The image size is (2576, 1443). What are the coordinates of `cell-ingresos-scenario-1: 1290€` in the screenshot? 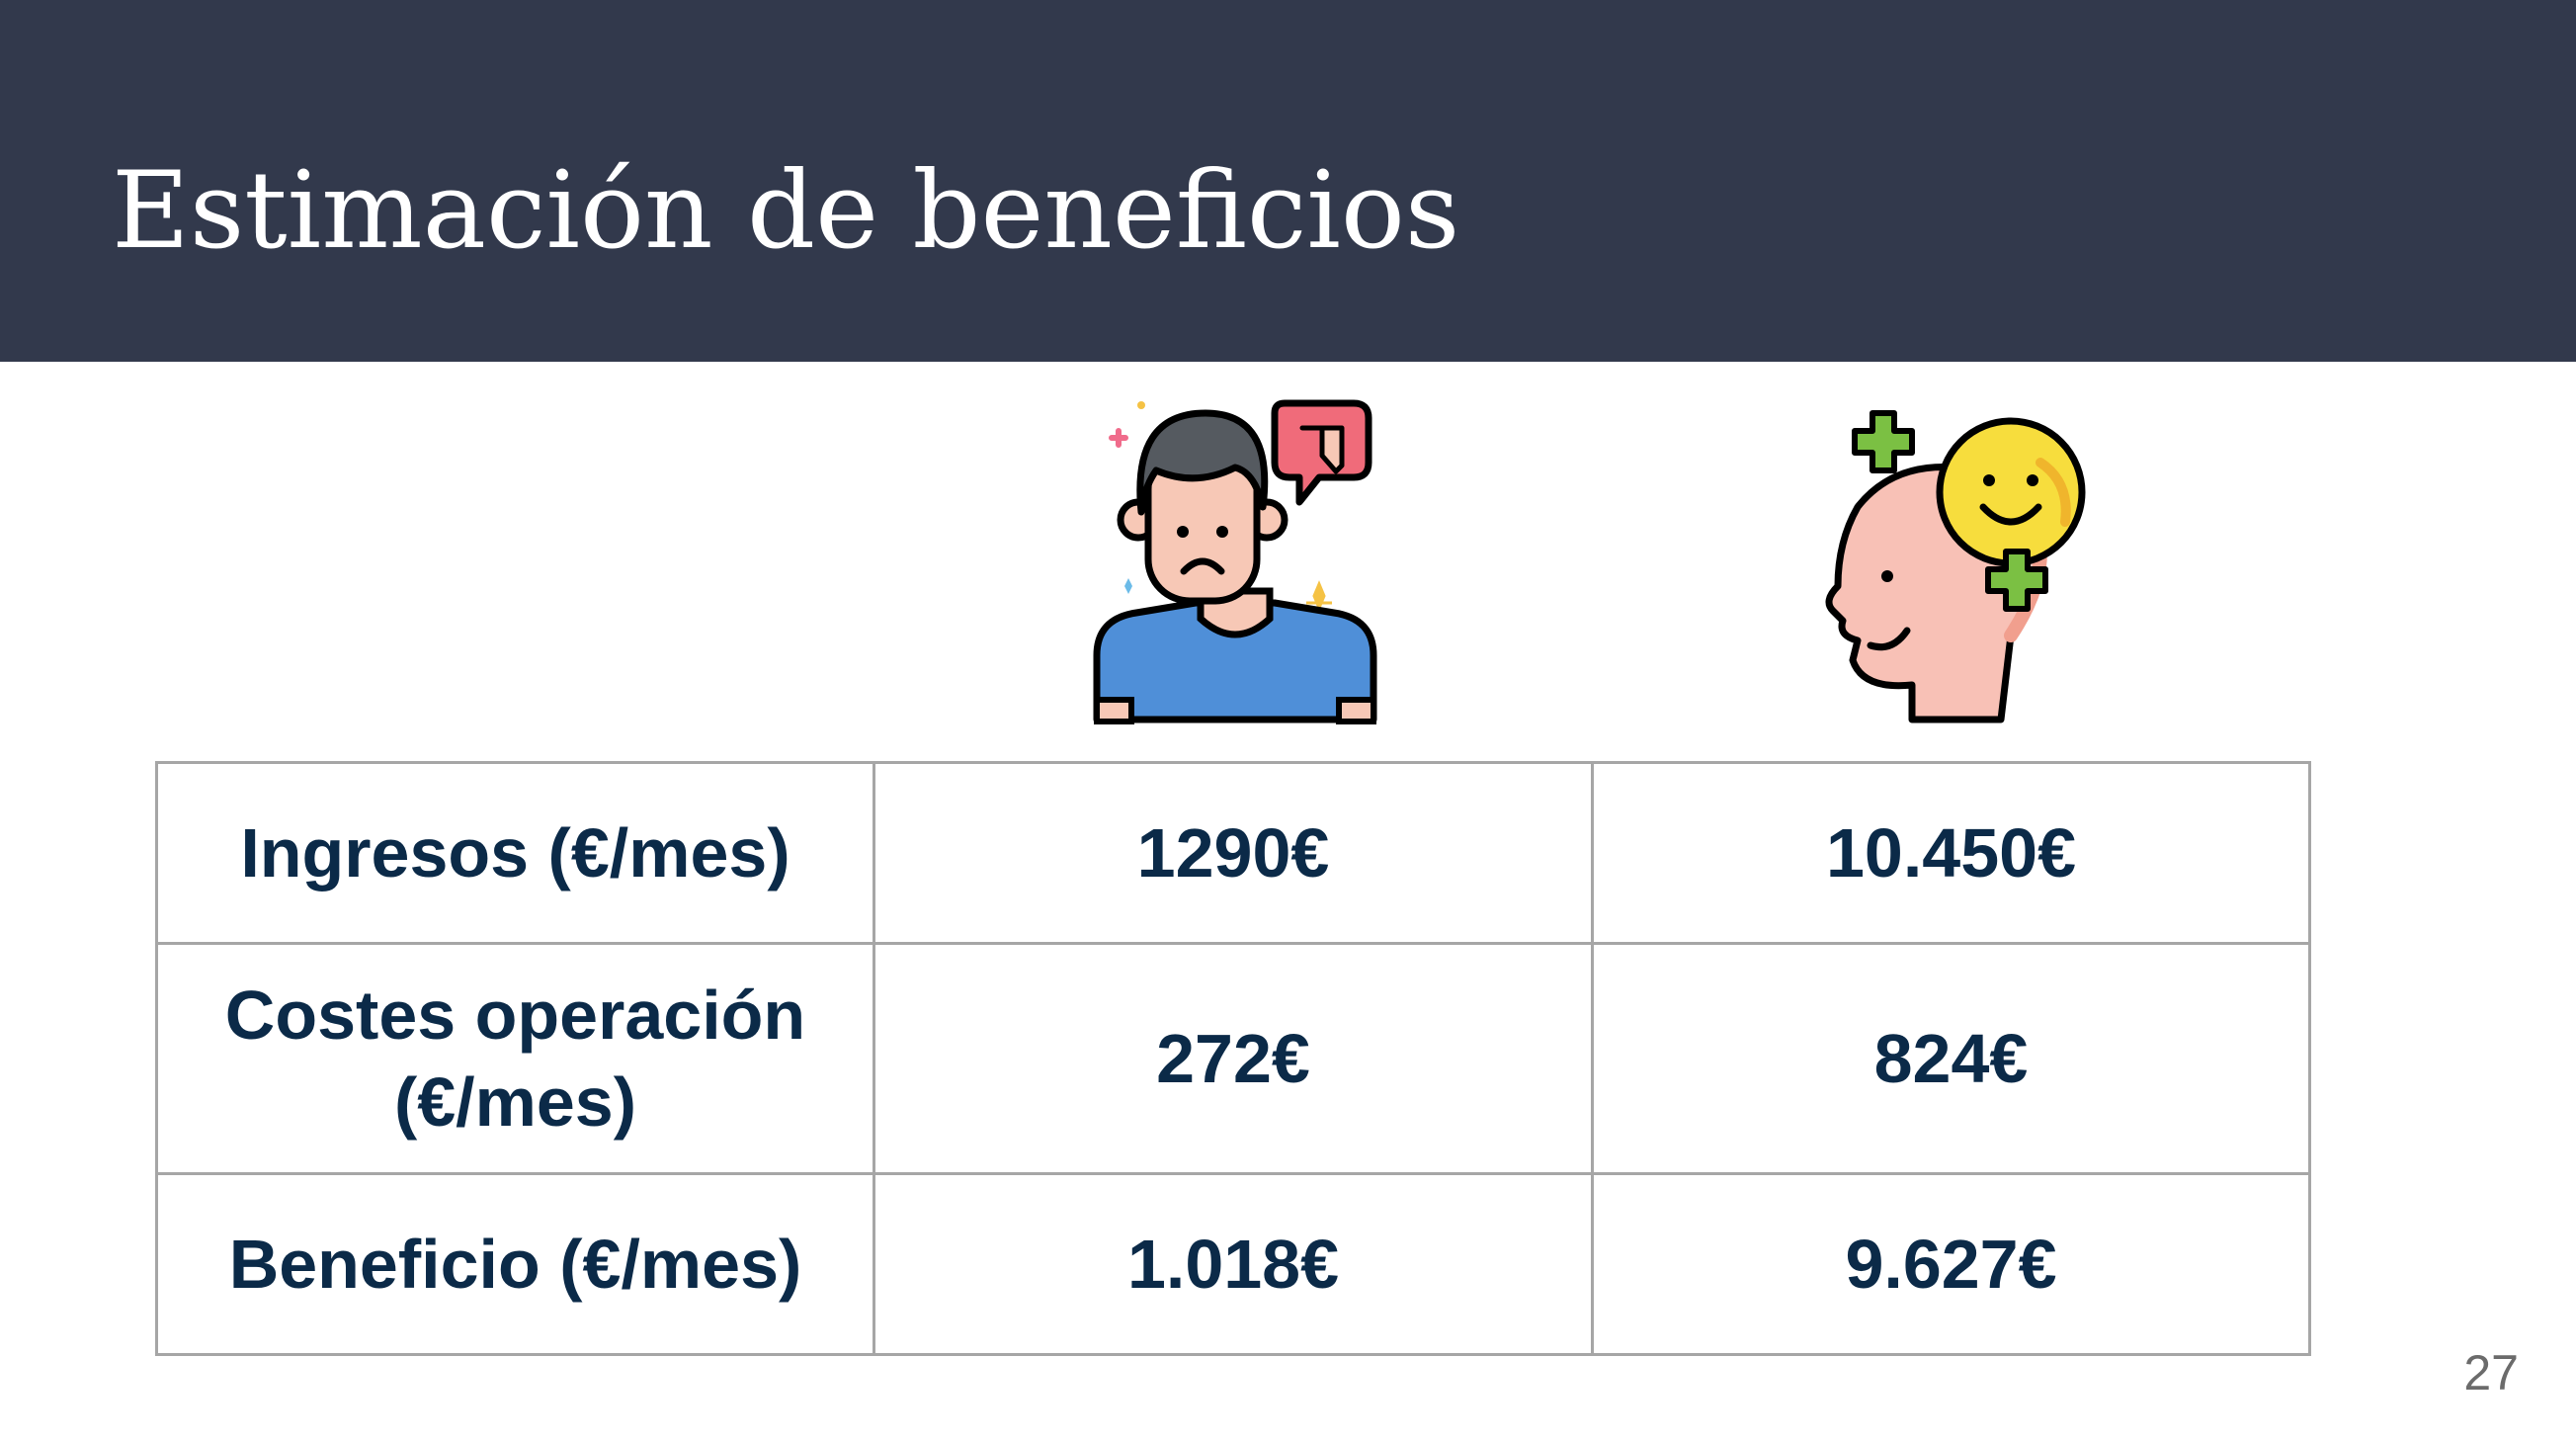 It's located at (1233, 853).